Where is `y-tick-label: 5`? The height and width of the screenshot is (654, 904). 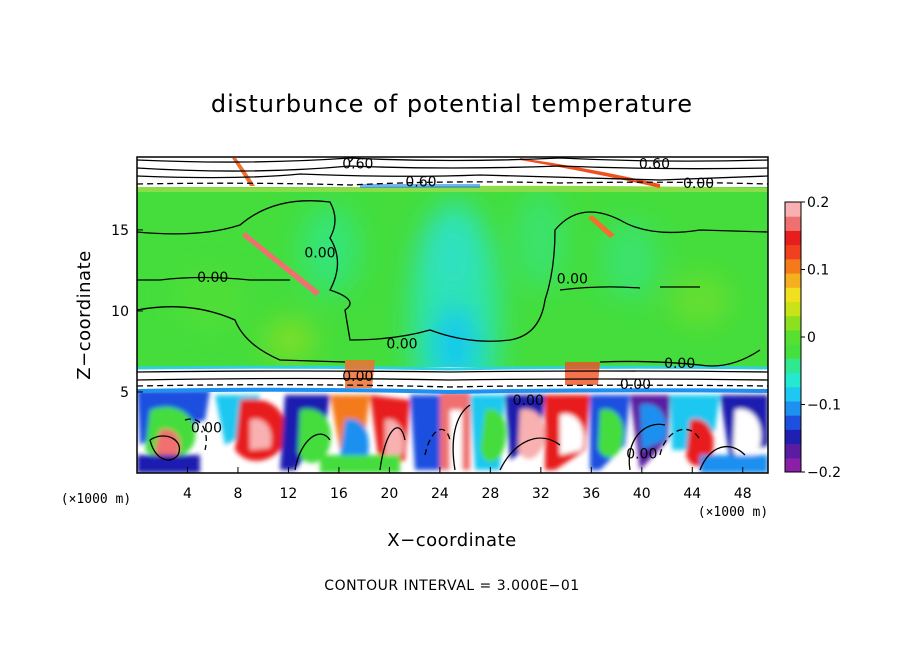 y-tick-label: 5 is located at coordinates (124, 393).